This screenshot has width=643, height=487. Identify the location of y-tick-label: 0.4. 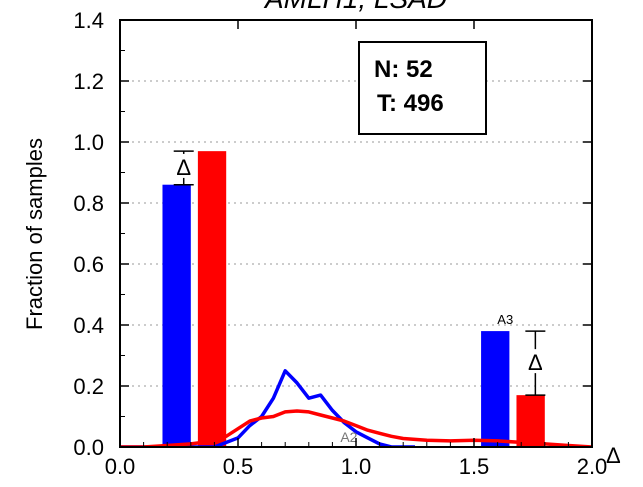
(88, 325).